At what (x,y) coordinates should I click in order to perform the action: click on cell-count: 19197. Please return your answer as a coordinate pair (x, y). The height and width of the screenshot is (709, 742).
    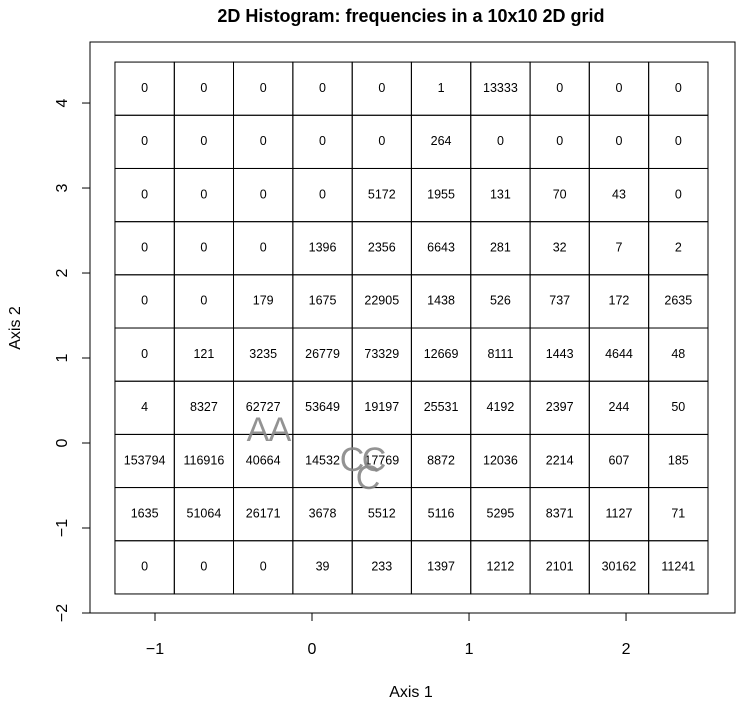
    Looking at the image, I should click on (381, 407).